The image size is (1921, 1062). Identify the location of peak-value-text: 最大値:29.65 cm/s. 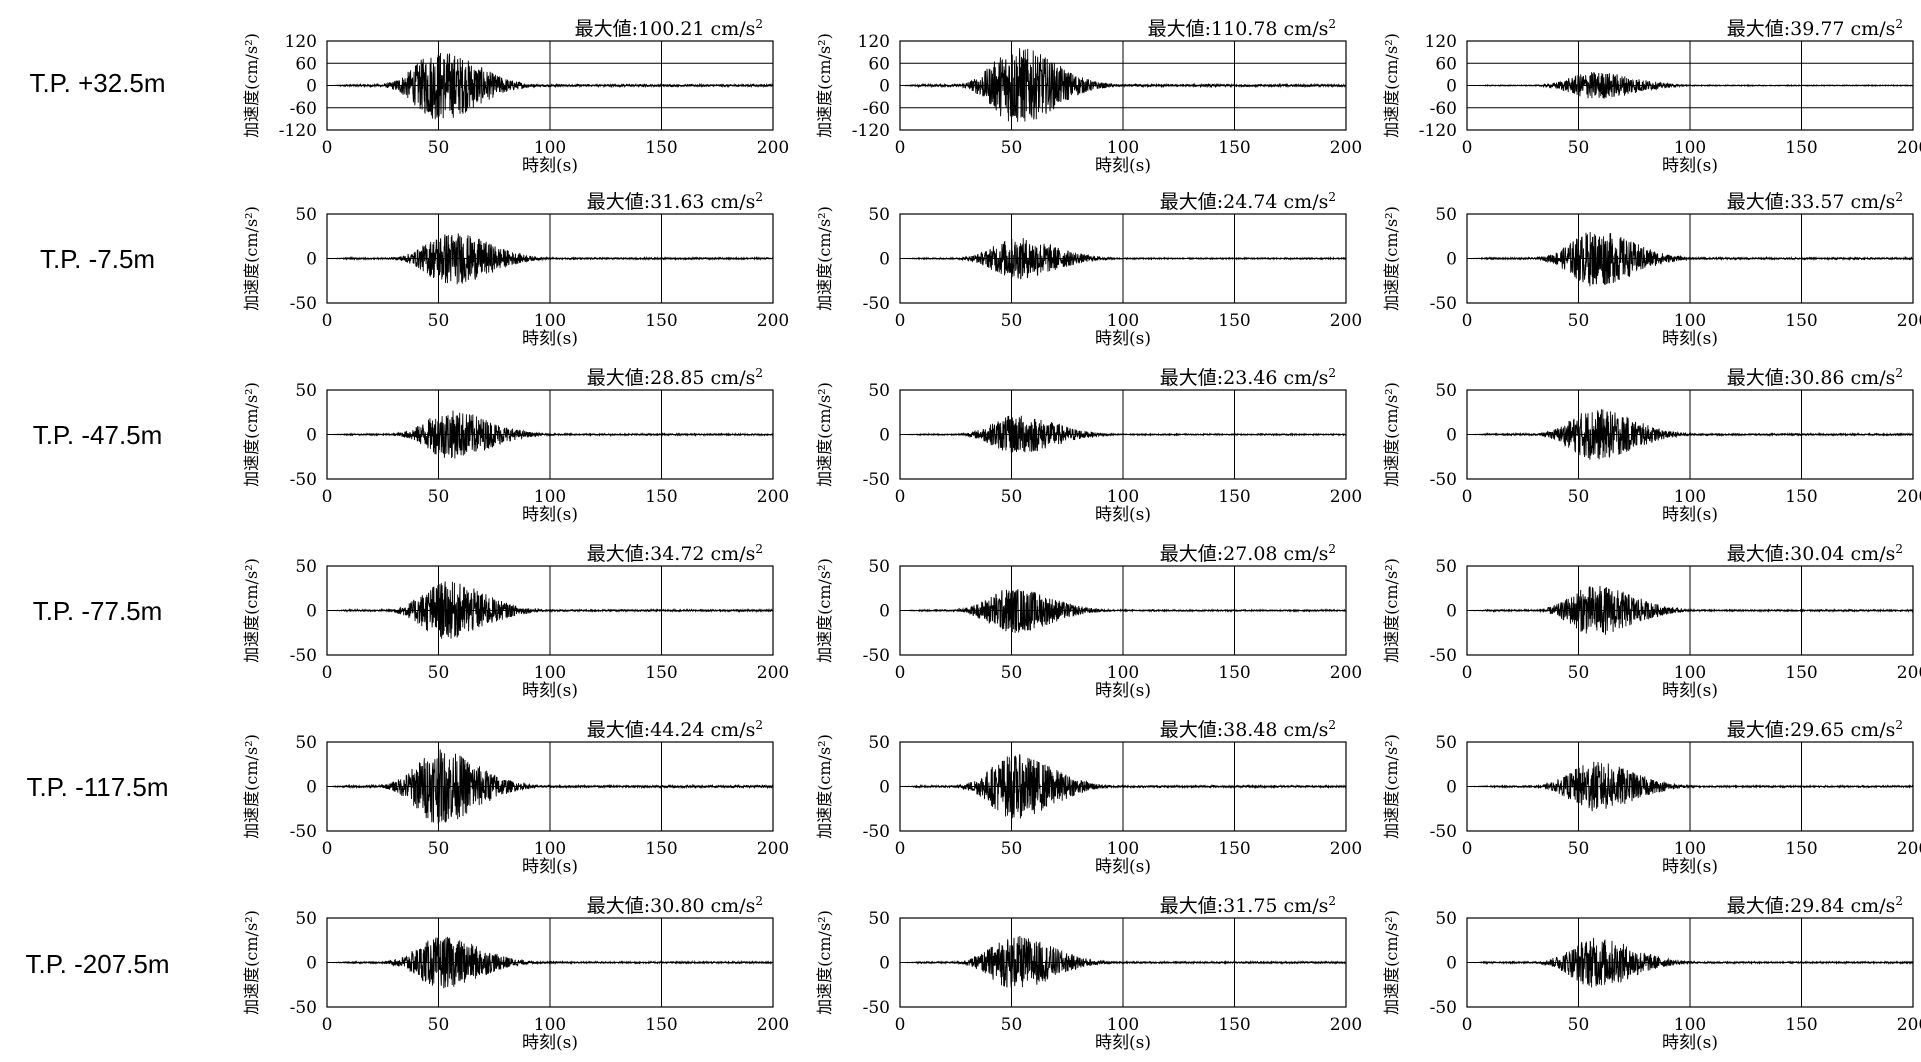
(1811, 730).